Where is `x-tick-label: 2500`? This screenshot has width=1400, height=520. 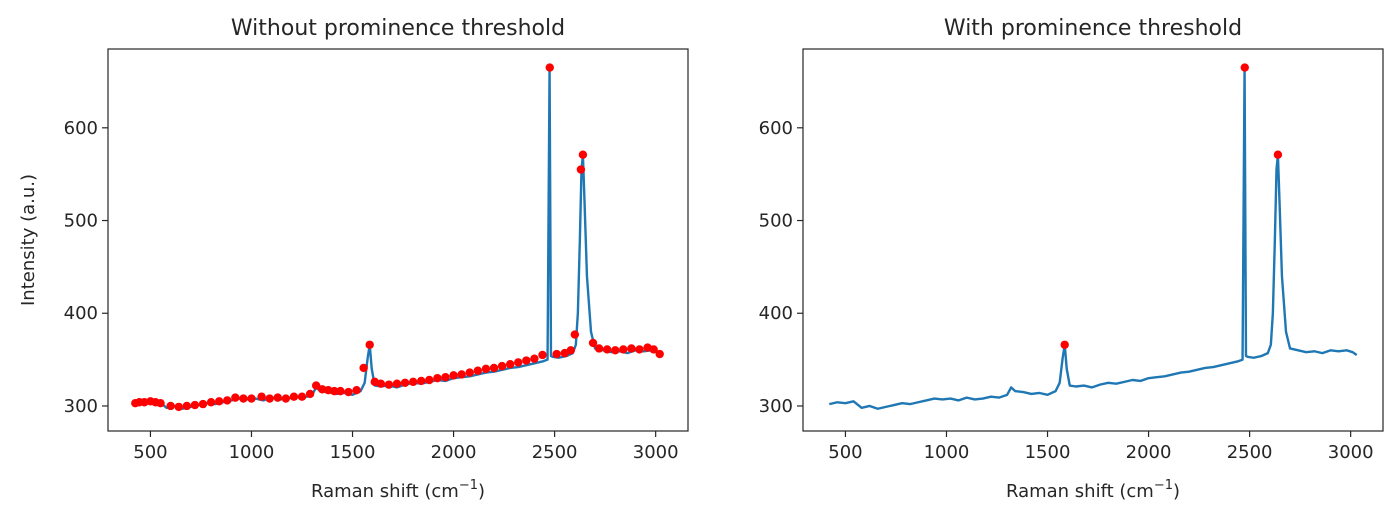
x-tick-label: 2500 is located at coordinates (555, 452).